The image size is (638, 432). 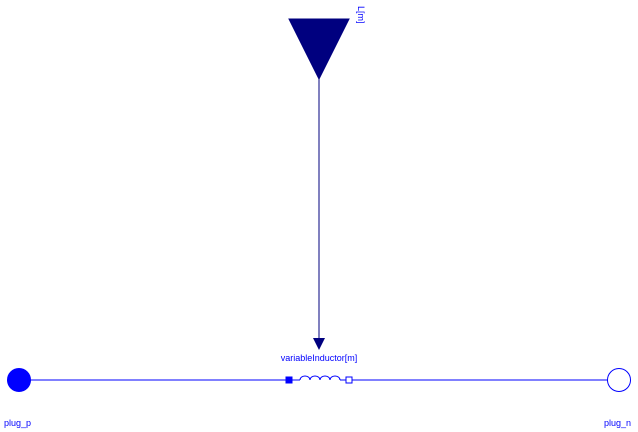 What do you see at coordinates (619, 380) in the screenshot?
I see `plug-n-circle-icon` at bounding box center [619, 380].